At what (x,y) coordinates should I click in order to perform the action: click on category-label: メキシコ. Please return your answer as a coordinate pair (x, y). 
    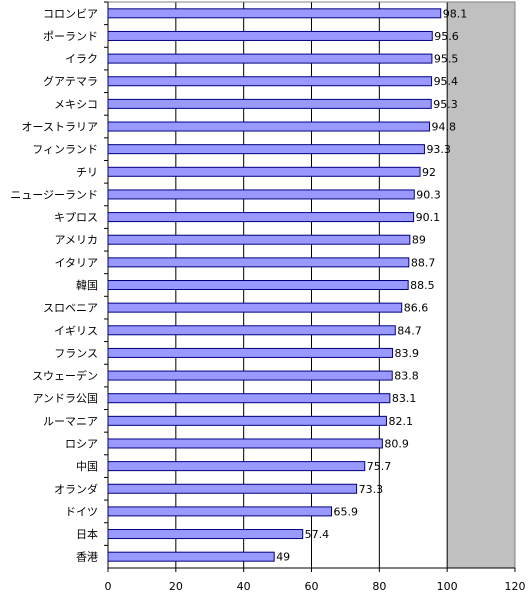
    Looking at the image, I should click on (76, 104).